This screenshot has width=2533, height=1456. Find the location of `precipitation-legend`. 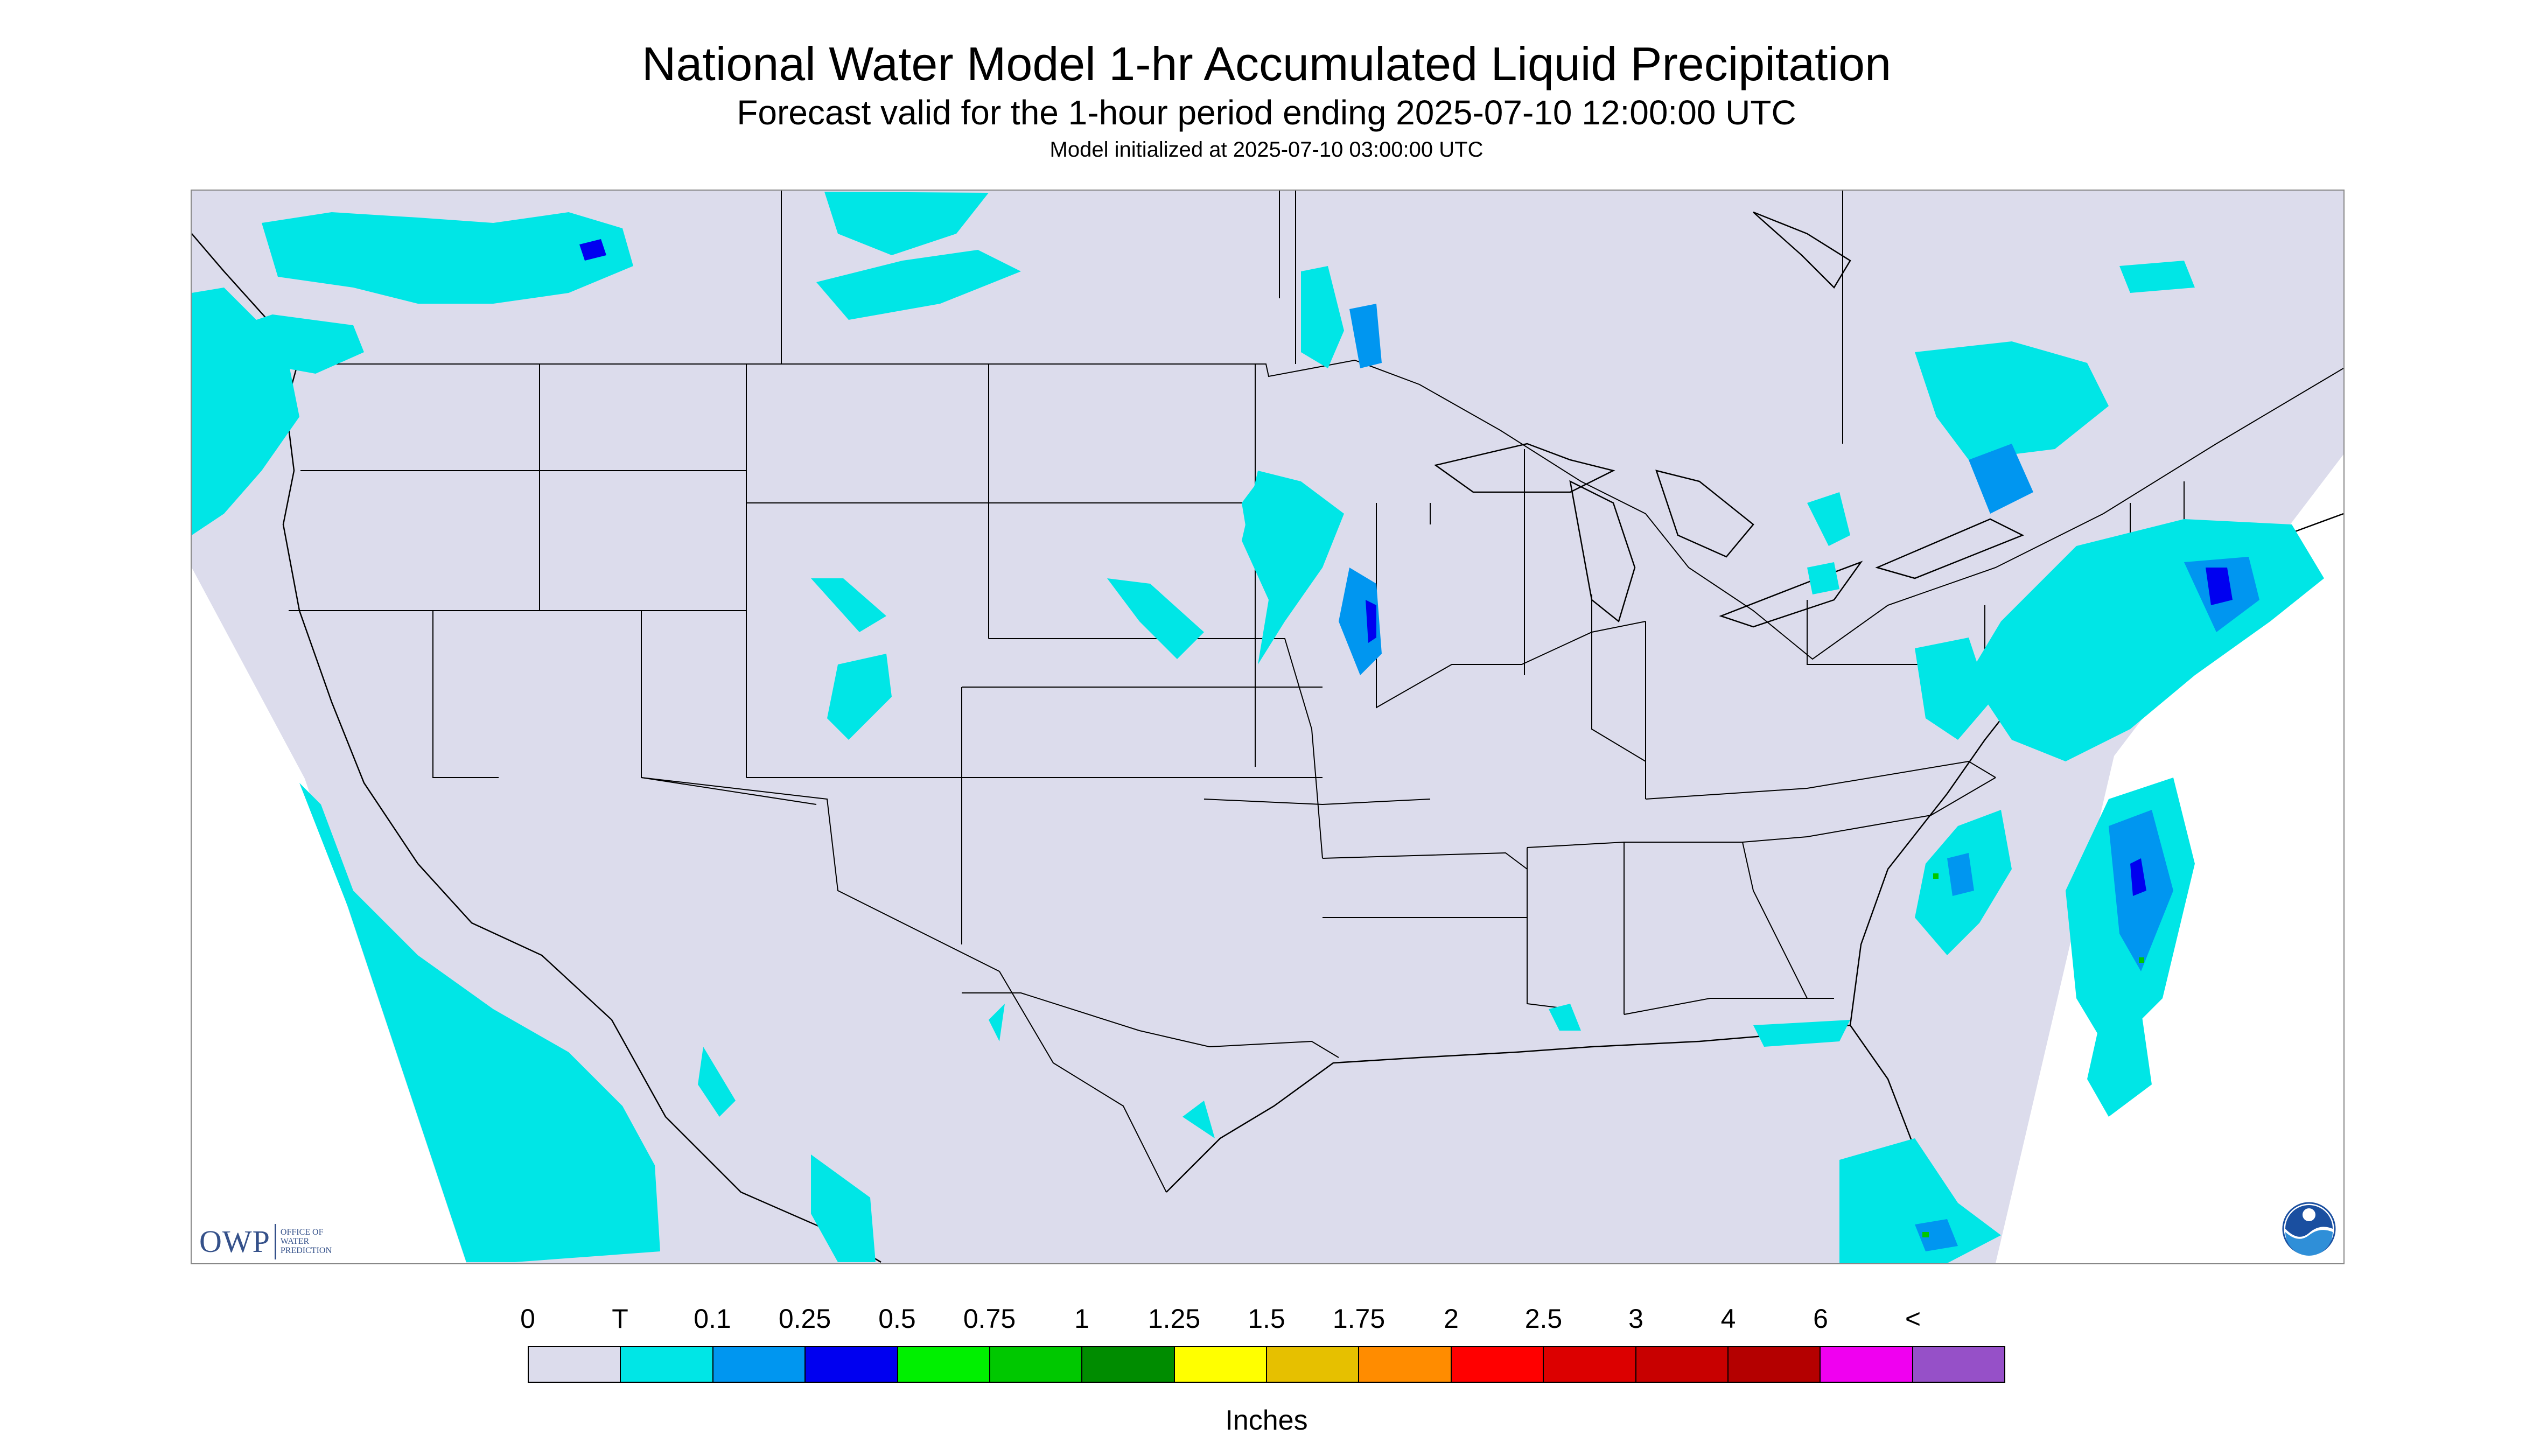

precipitation-legend is located at coordinates (1266, 1364).